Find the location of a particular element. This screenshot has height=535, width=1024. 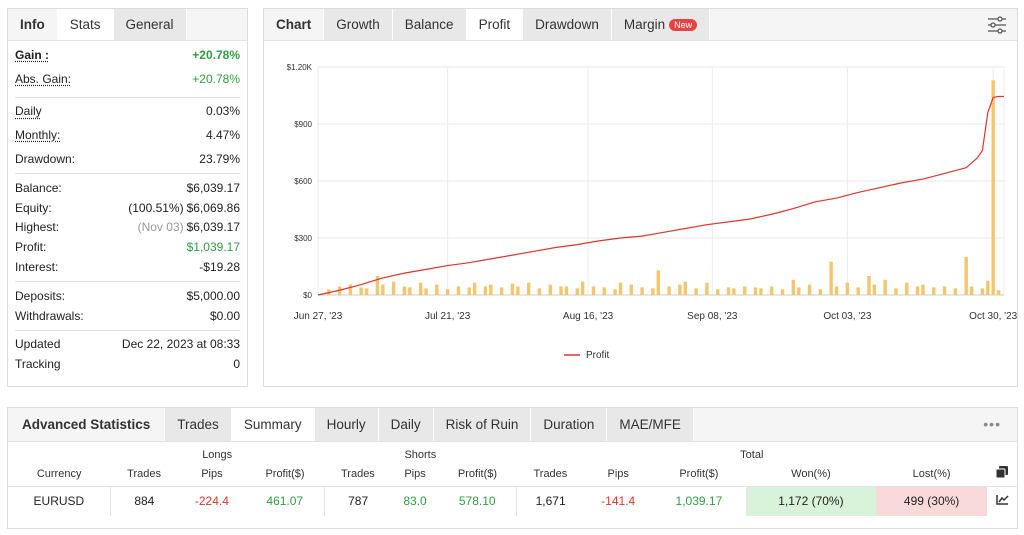

tab-drawdown: Drawdown is located at coordinates (567, 24).